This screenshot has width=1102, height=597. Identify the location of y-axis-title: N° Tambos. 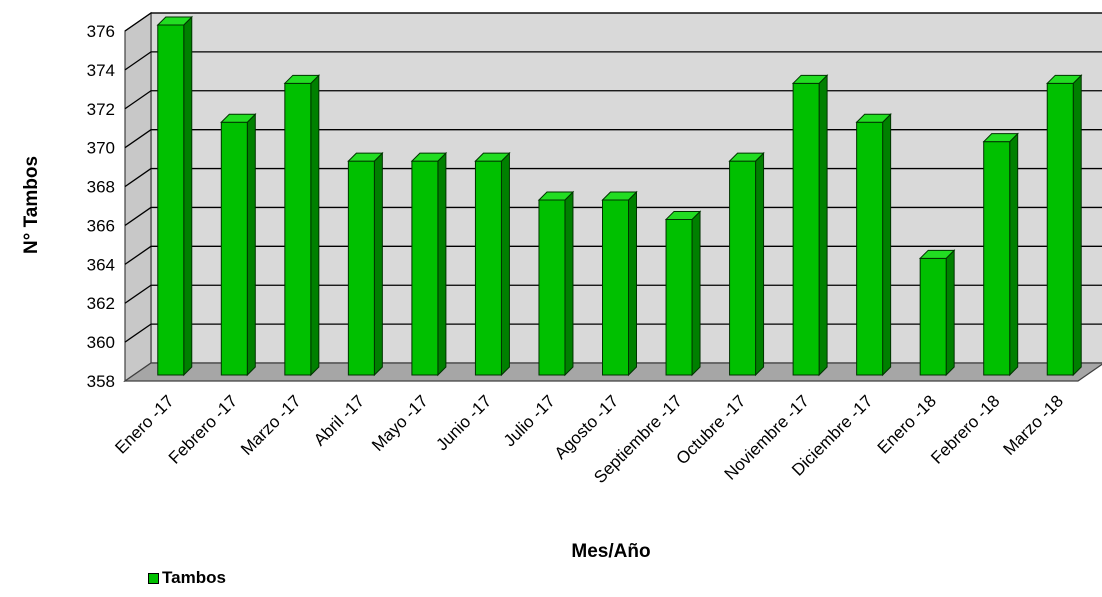
(31, 205).